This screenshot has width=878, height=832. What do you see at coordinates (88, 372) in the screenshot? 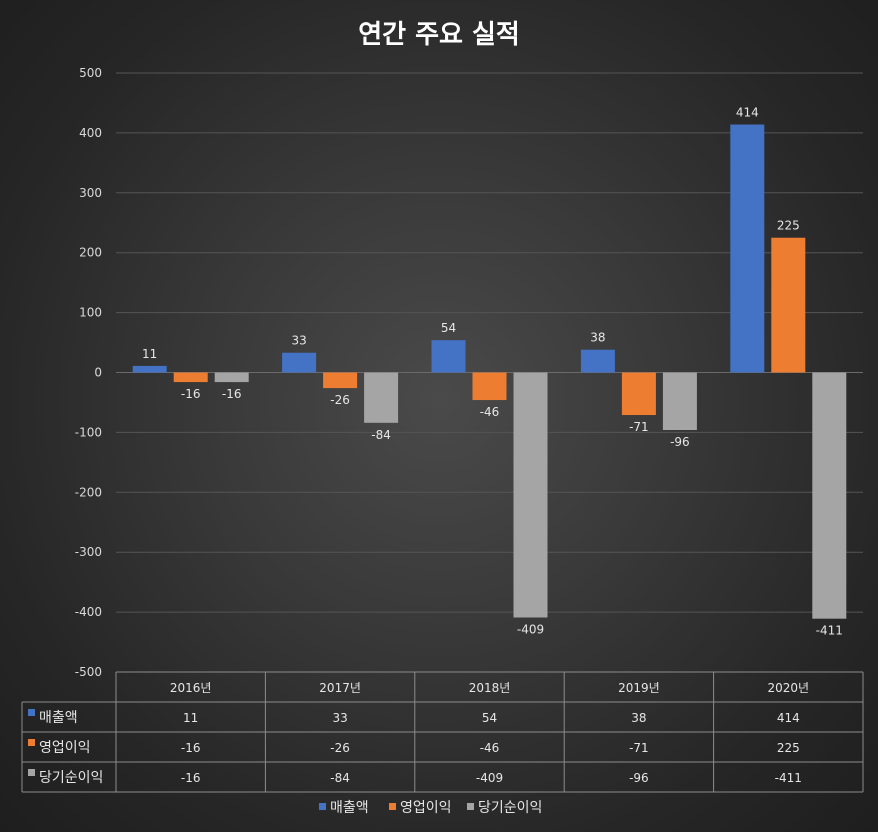
I see `y-axis-ticks: 500 400 300 200 100 0 -100 -200 -300 -400 -500` at bounding box center [88, 372].